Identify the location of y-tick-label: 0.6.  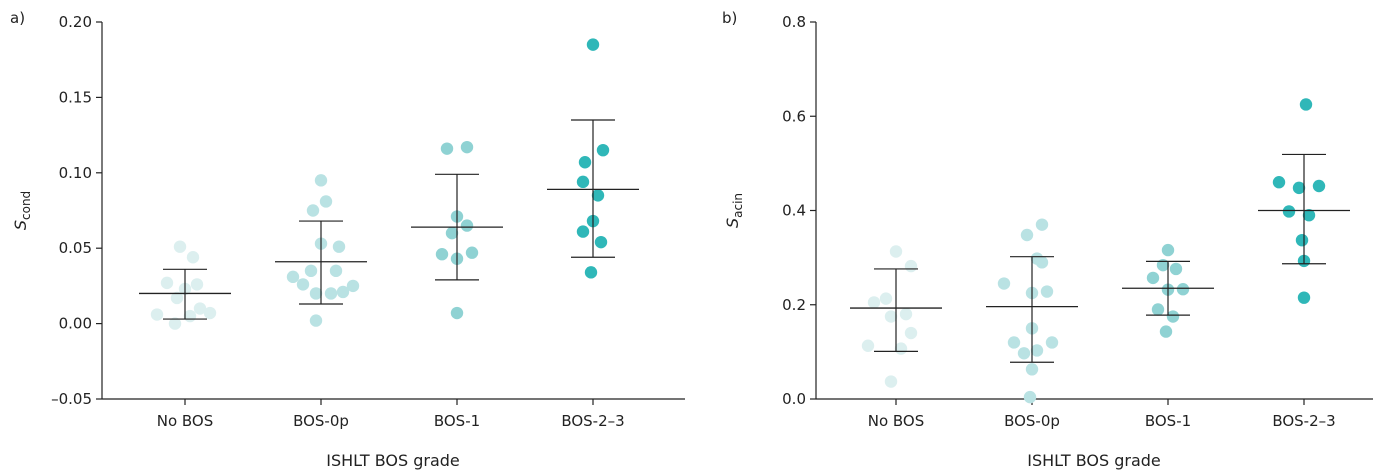
(794, 116).